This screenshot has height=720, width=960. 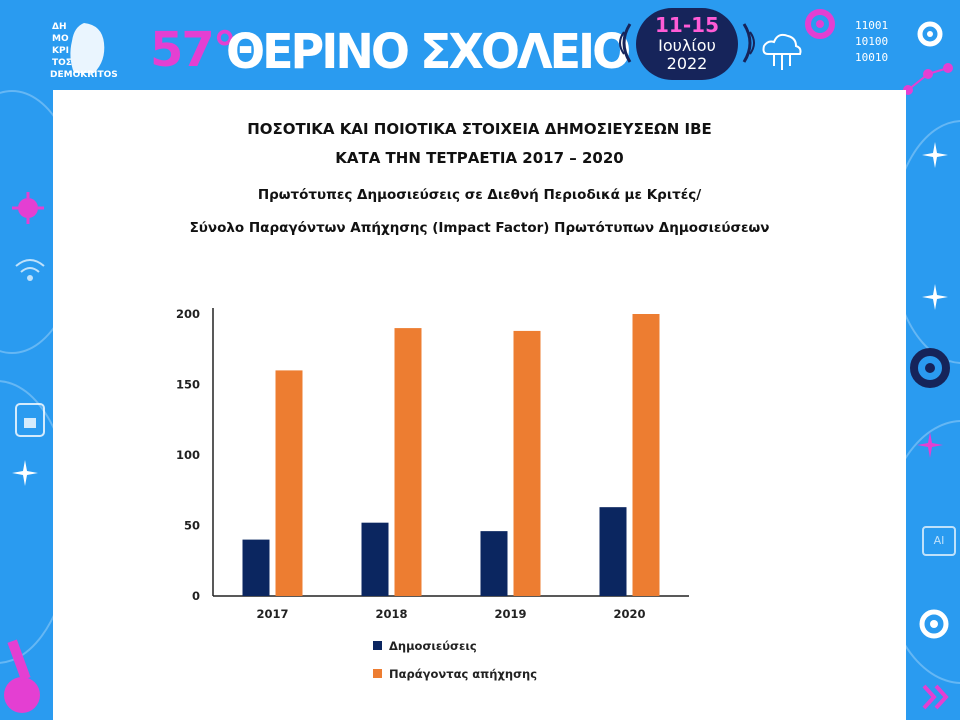 I want to click on y-tick-label: 100, so click(x=188, y=455).